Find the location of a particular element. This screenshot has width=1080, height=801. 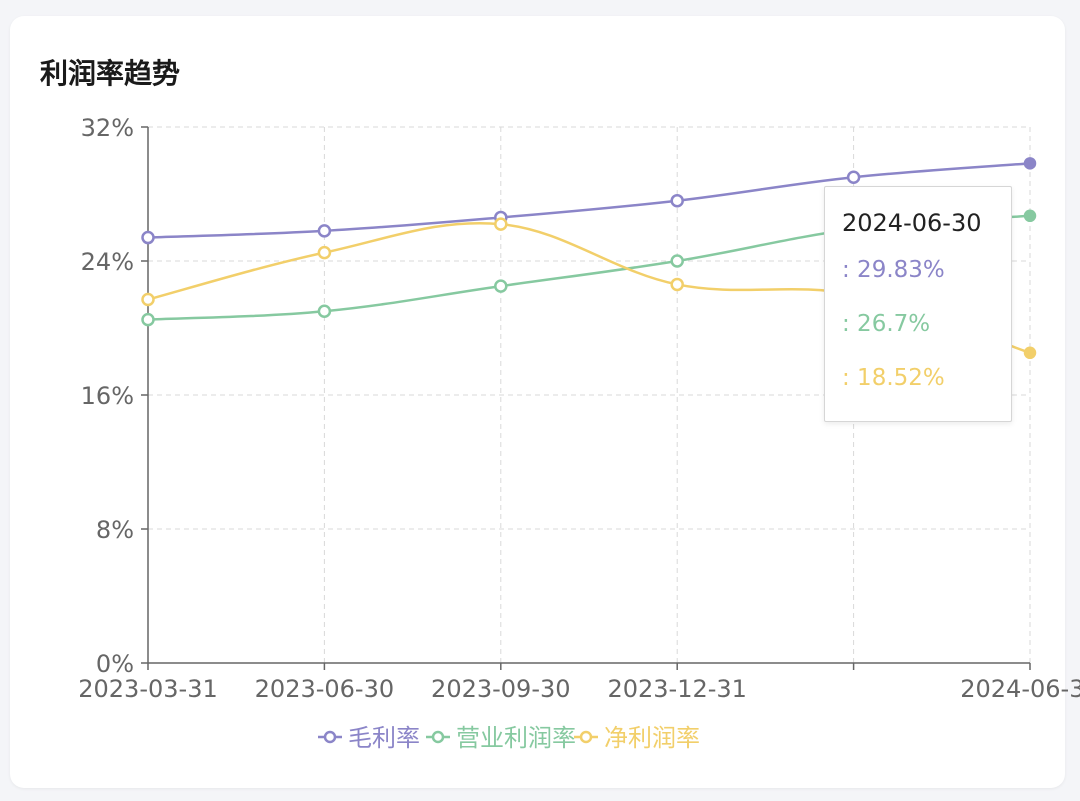

tooltip-value-net: : 18.52% is located at coordinates (893, 378).